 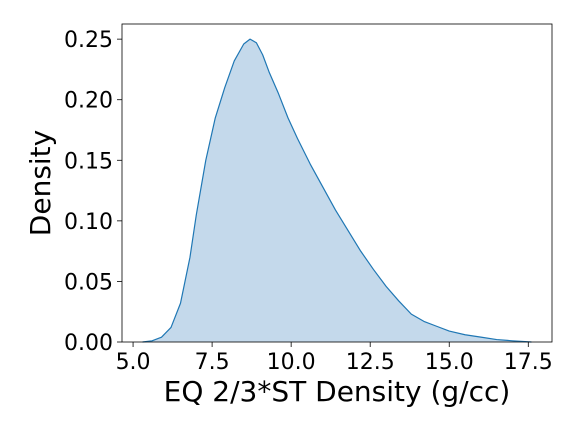 I want to click on y-tick-label: 0.25, so click(x=88, y=40).